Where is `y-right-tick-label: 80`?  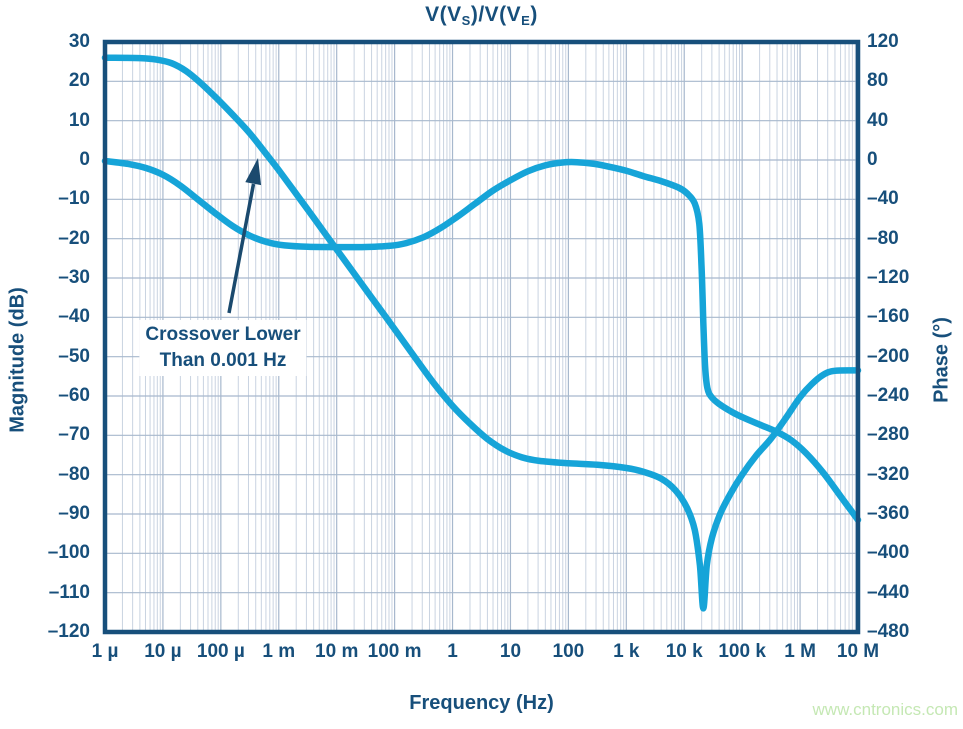
y-right-tick-label: 80 is located at coordinates (878, 81).